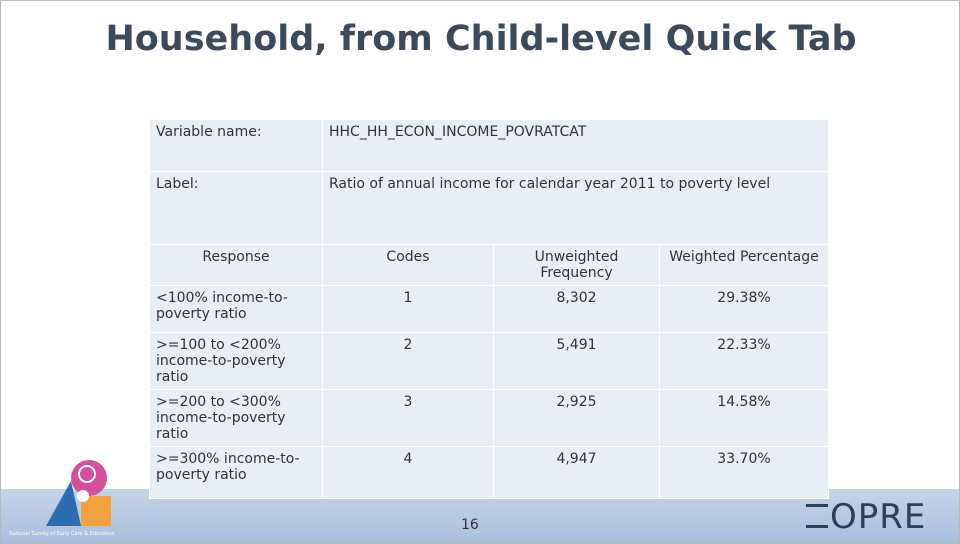 The height and width of the screenshot is (544, 960). I want to click on cell: 8,302, so click(576, 309).